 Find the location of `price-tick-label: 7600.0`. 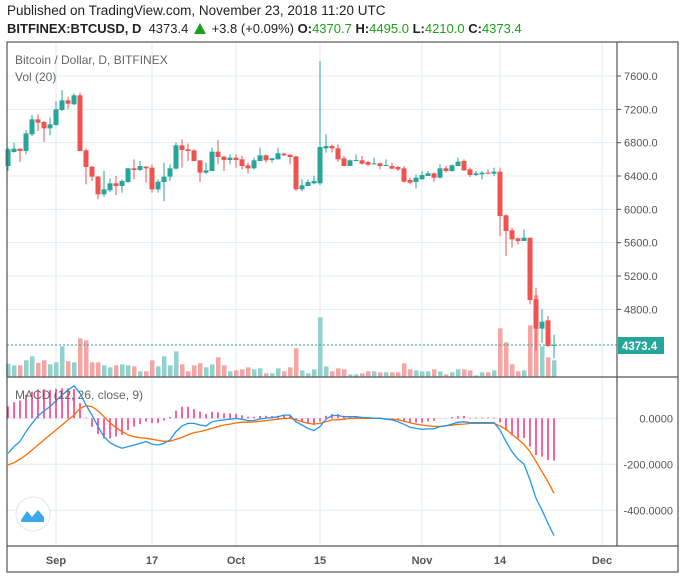

price-tick-label: 7600.0 is located at coordinates (641, 77).